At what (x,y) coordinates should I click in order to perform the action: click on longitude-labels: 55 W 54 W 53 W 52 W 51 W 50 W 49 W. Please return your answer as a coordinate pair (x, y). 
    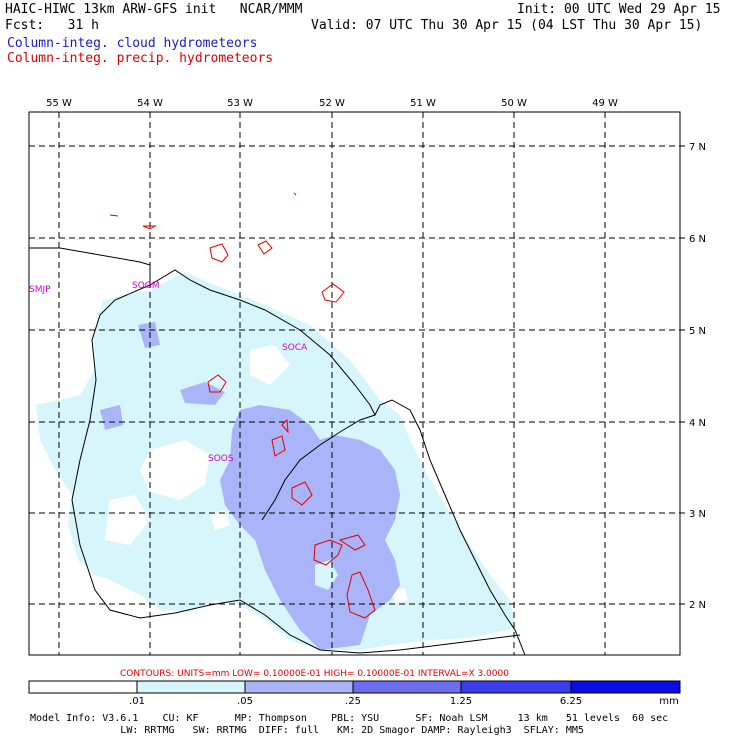
    Looking at the image, I should click on (332, 103).